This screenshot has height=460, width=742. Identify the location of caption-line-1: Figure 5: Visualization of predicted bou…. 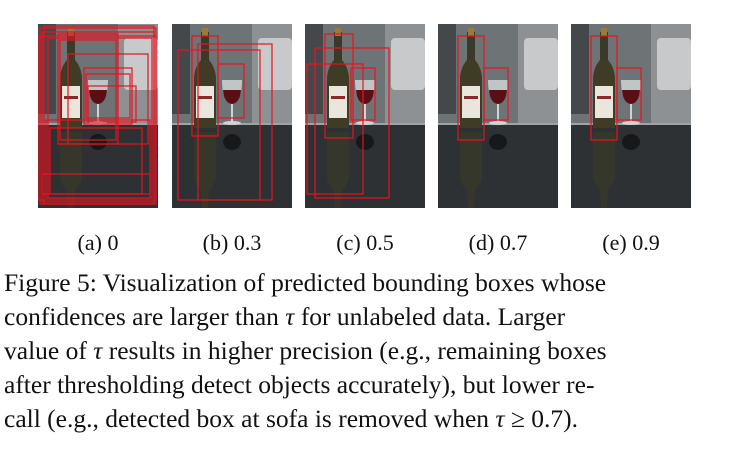
(305, 282).